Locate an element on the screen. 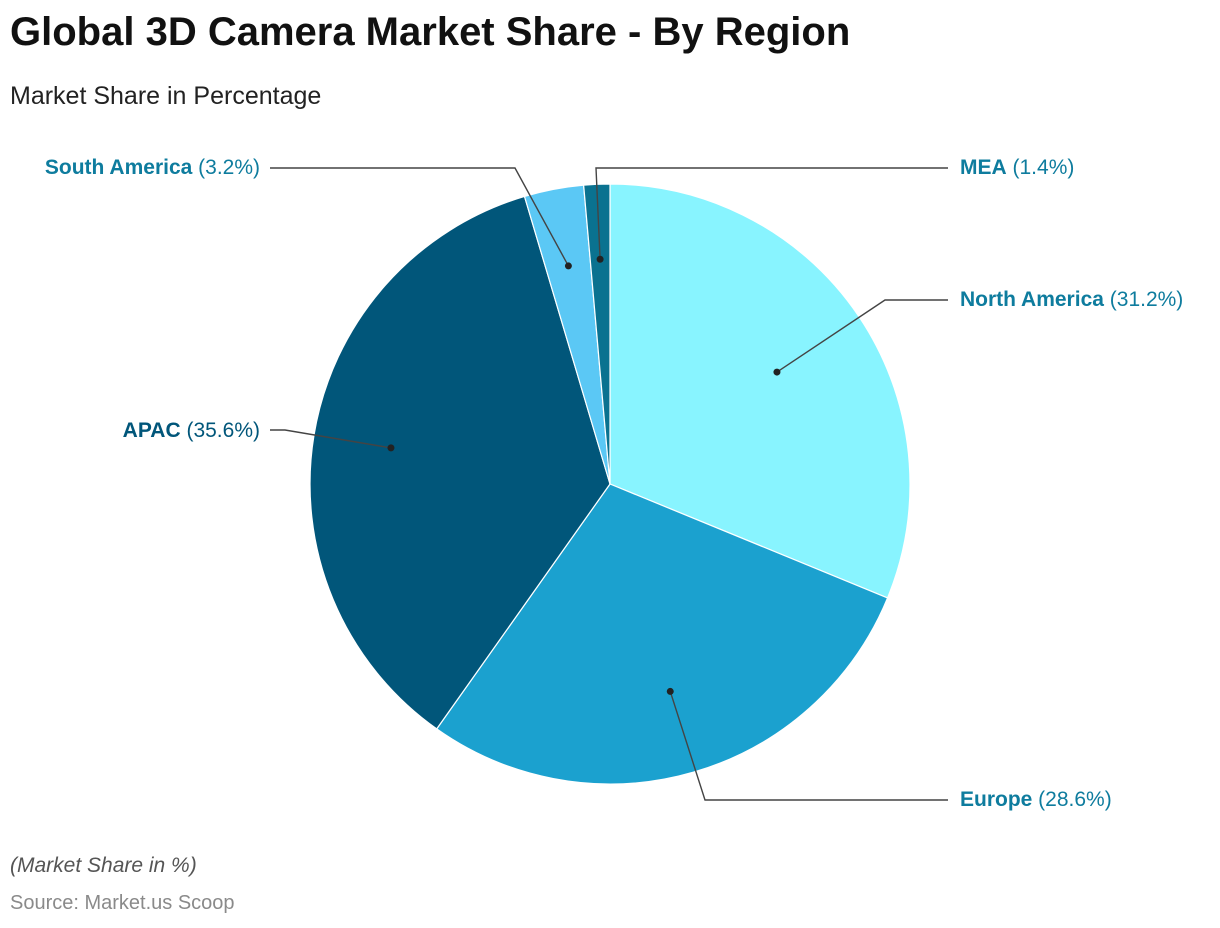 The image size is (1220, 928). slice-label-apac: APAC (35.6%) is located at coordinates (191, 430).